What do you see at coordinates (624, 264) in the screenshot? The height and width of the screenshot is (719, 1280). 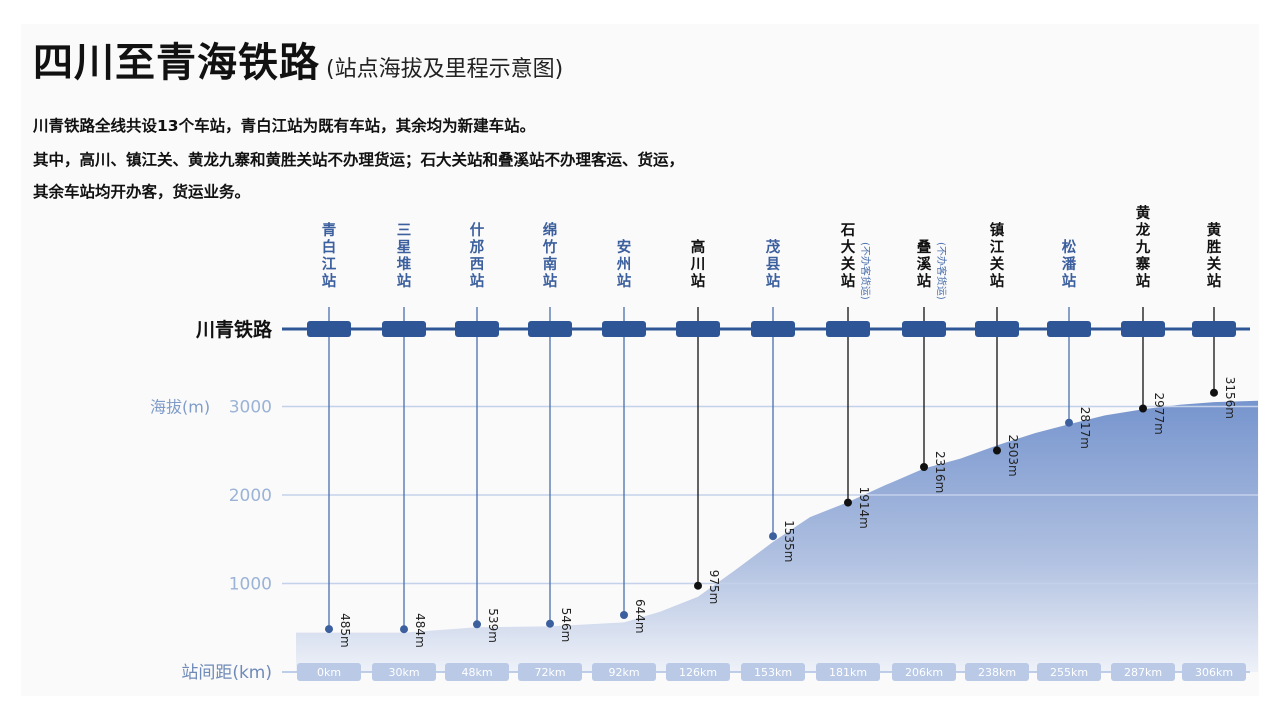 I see `station-name-char: 州` at bounding box center [624, 264].